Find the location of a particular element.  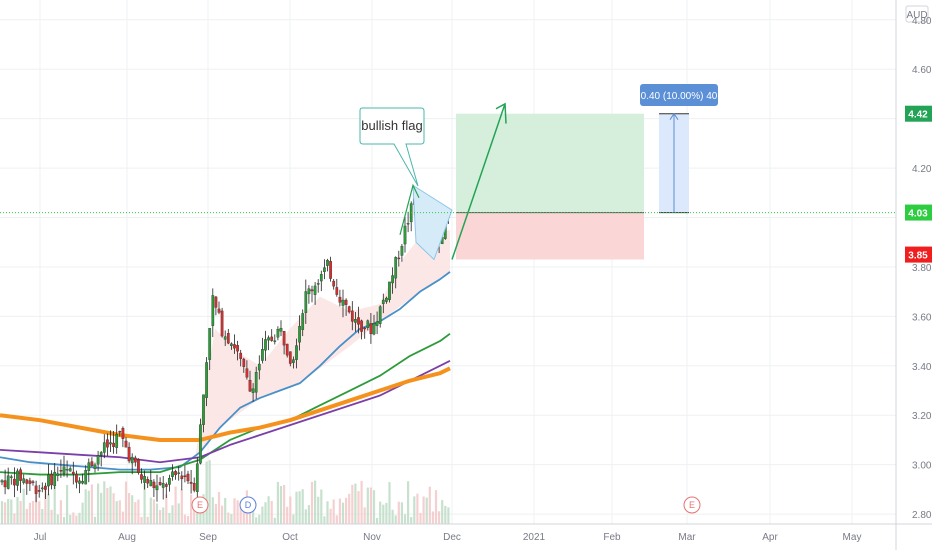

flag-channel is located at coordinates (432, 222).